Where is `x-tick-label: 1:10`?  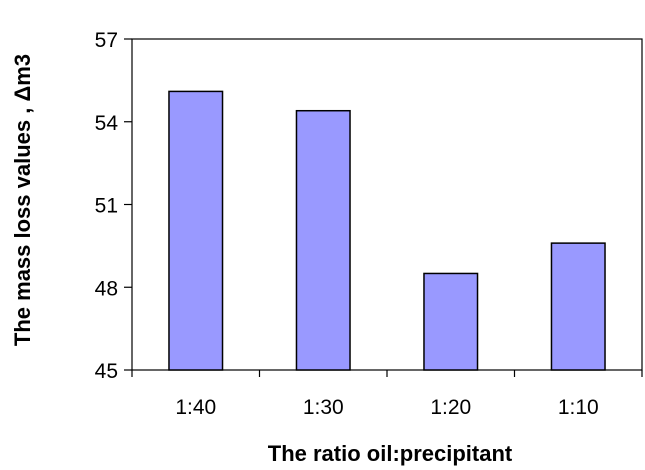 x-tick-label: 1:10 is located at coordinates (578, 407).